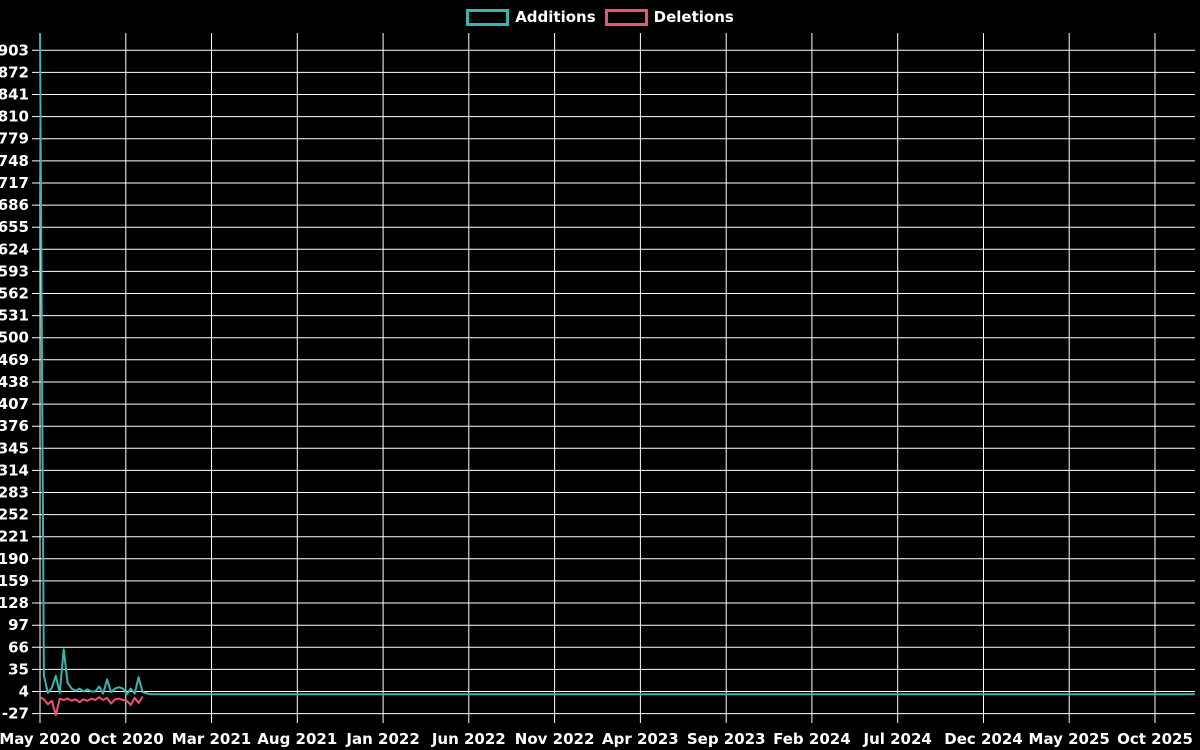 This screenshot has width=1200, height=750. What do you see at coordinates (91, 705) in the screenshot?
I see `deletions-line` at bounding box center [91, 705].